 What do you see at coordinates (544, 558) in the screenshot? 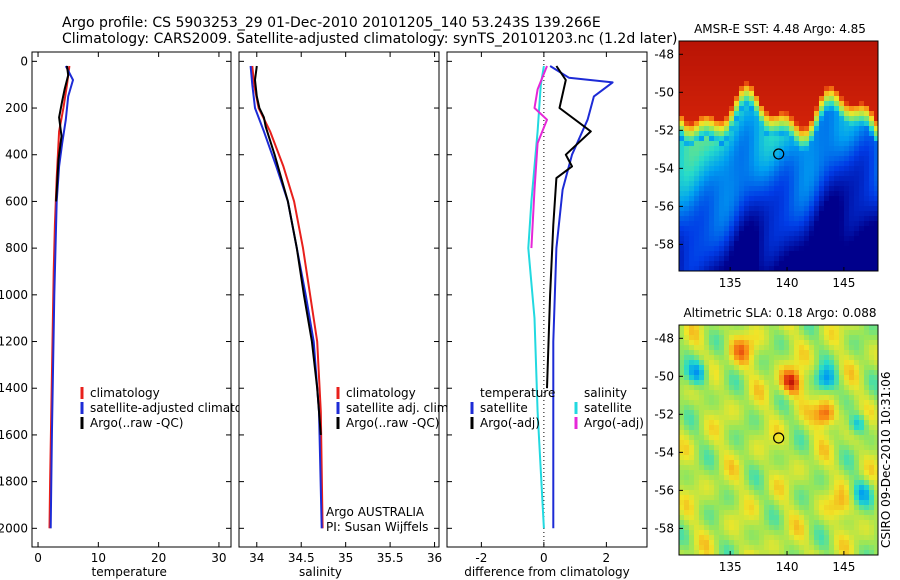
I see `difference-x-tick-label: 0` at bounding box center [544, 558].